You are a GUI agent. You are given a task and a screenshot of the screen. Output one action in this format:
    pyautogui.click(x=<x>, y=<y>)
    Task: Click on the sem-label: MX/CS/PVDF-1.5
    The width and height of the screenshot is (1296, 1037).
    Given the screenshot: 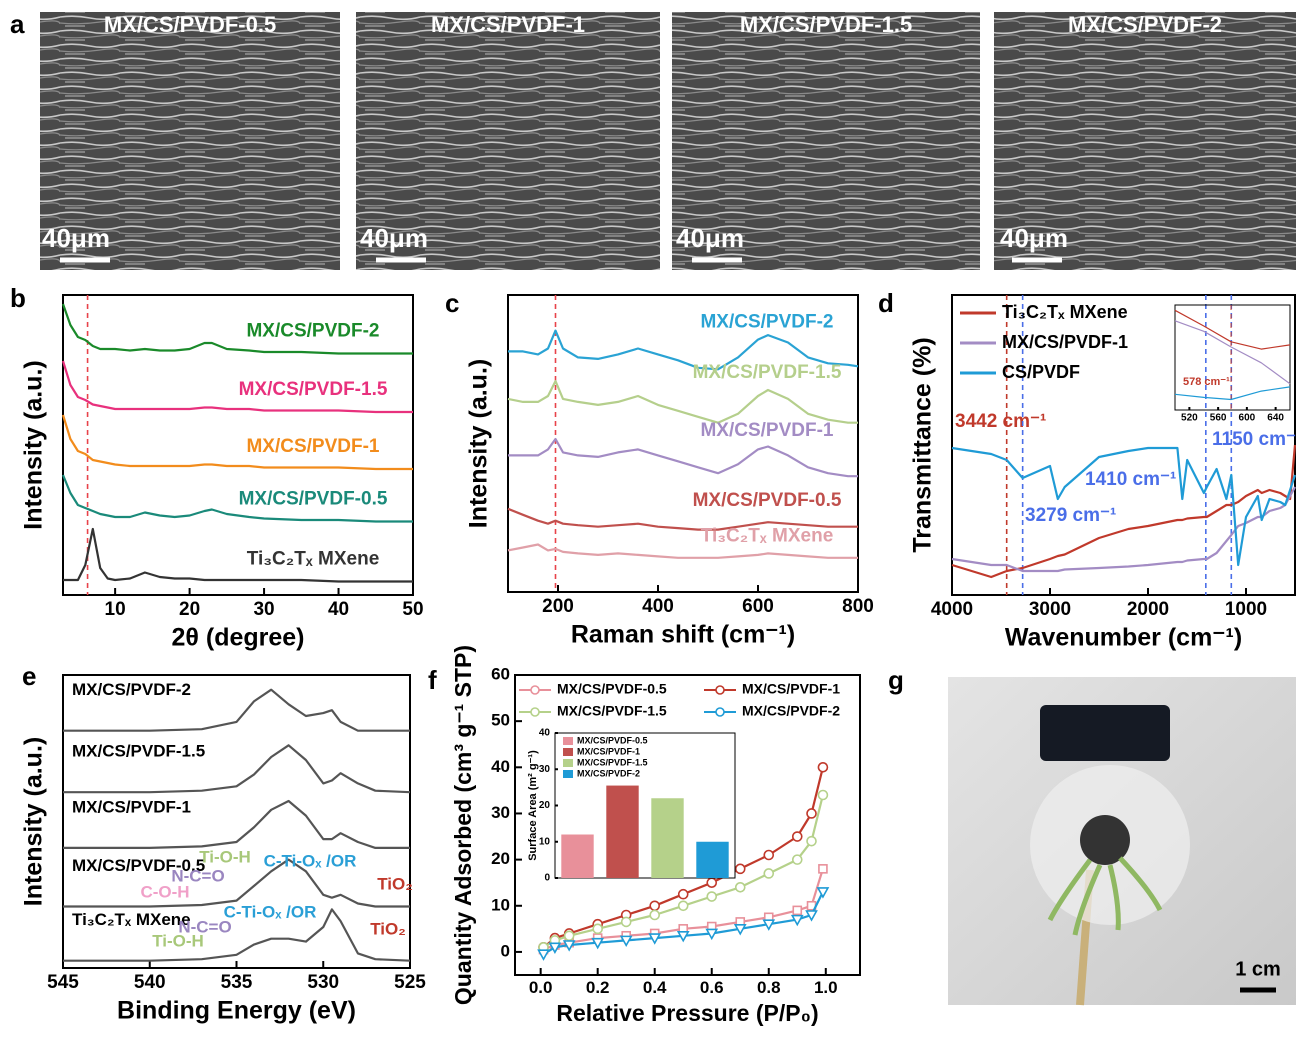 What is the action you would take?
    pyautogui.click(x=826, y=24)
    